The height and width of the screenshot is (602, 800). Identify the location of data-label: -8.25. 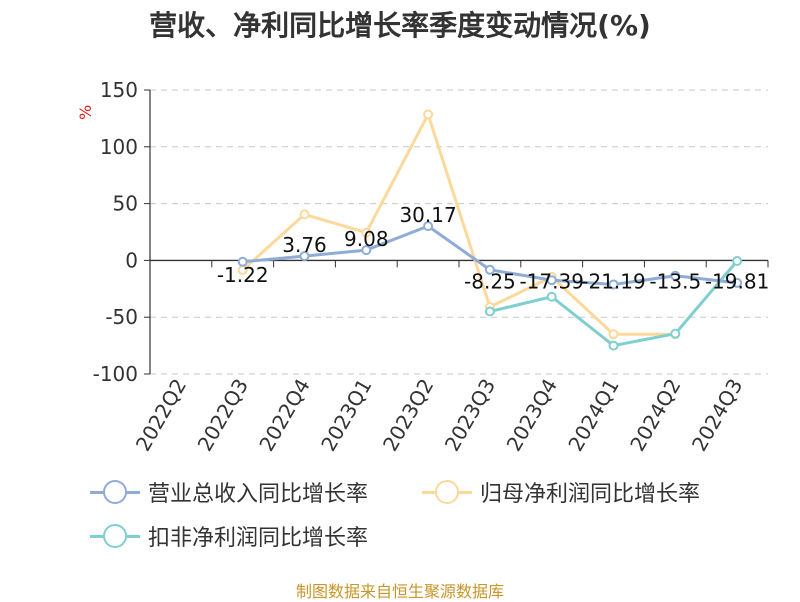
(490, 281).